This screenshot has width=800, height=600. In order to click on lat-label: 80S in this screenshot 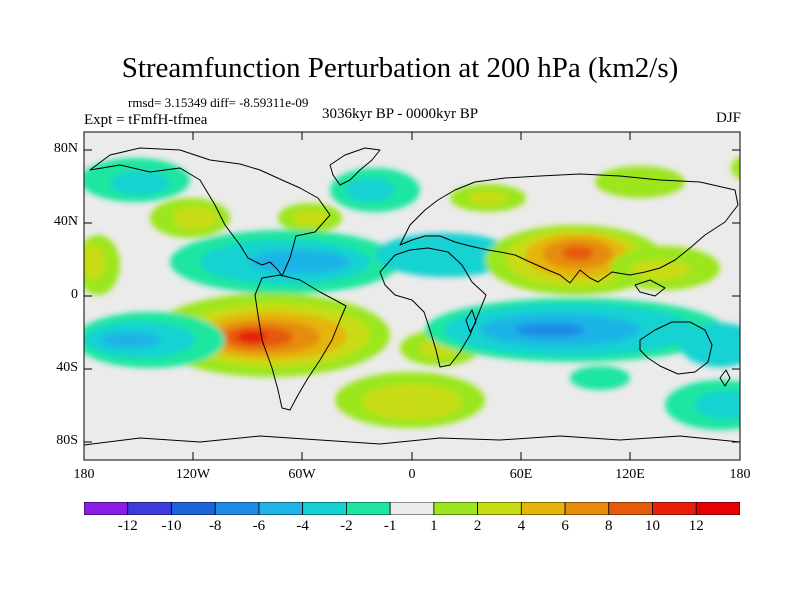, I will do `click(67, 440)`.